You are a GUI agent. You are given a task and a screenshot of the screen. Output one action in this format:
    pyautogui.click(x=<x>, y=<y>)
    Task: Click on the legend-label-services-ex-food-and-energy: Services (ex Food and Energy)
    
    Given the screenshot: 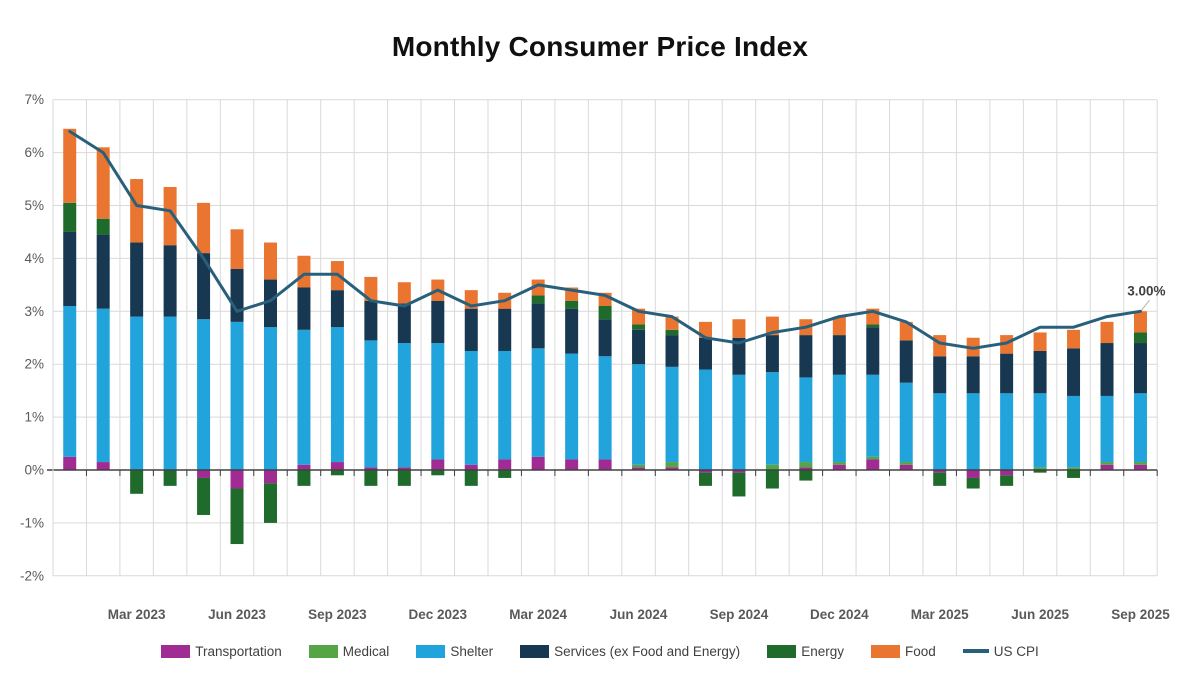 What is the action you would take?
    pyautogui.click(x=647, y=651)
    